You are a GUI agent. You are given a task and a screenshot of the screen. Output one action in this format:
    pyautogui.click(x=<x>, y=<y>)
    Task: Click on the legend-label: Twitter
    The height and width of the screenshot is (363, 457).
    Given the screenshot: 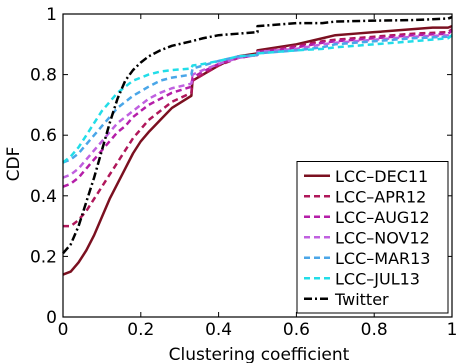 What is the action you would take?
    pyautogui.click(x=361, y=299)
    